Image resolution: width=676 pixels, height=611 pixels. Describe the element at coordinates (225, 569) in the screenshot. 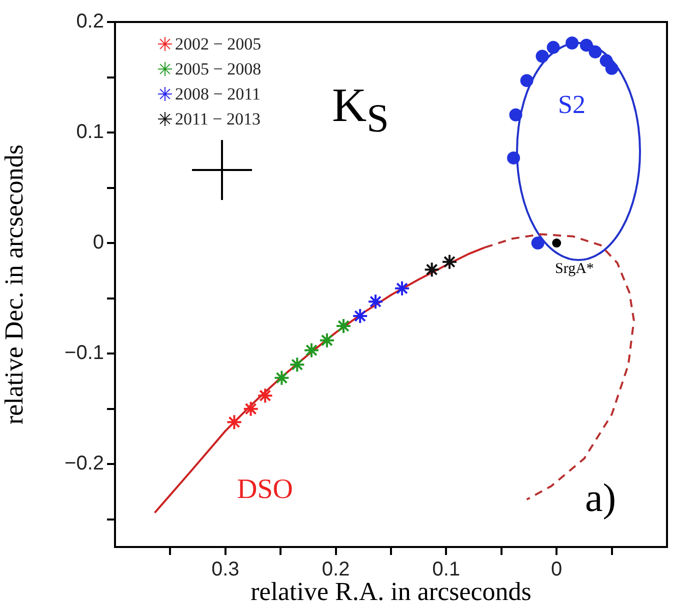

I see `x-tick-label: 0.3` at that location.